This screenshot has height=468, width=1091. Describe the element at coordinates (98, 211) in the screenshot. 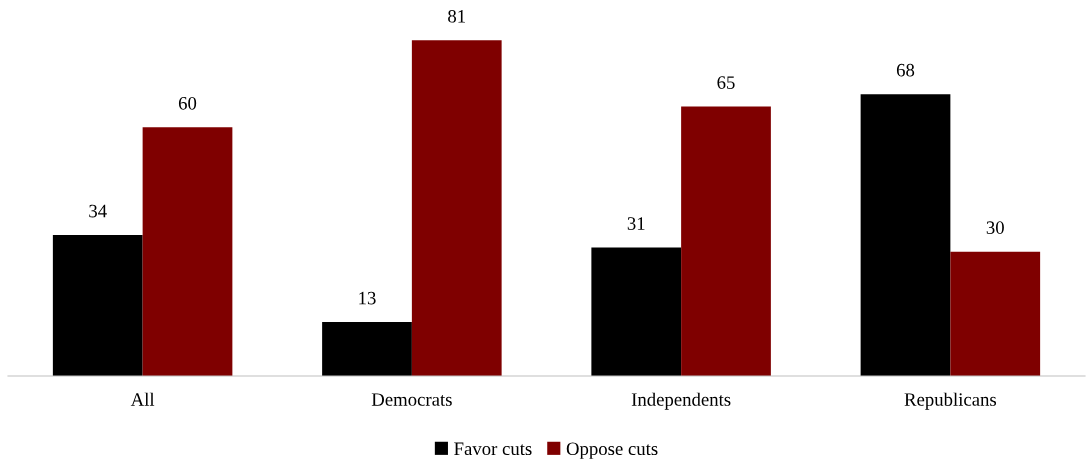

I see `data-label: 34` at that location.